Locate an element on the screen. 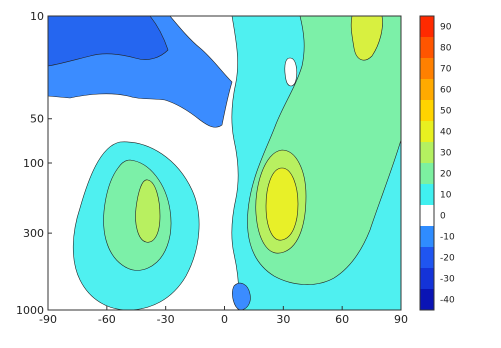 This screenshot has height=348, width=501. x-axis: -90 -60 -30 0 30 60 90 is located at coordinates (223, 316).